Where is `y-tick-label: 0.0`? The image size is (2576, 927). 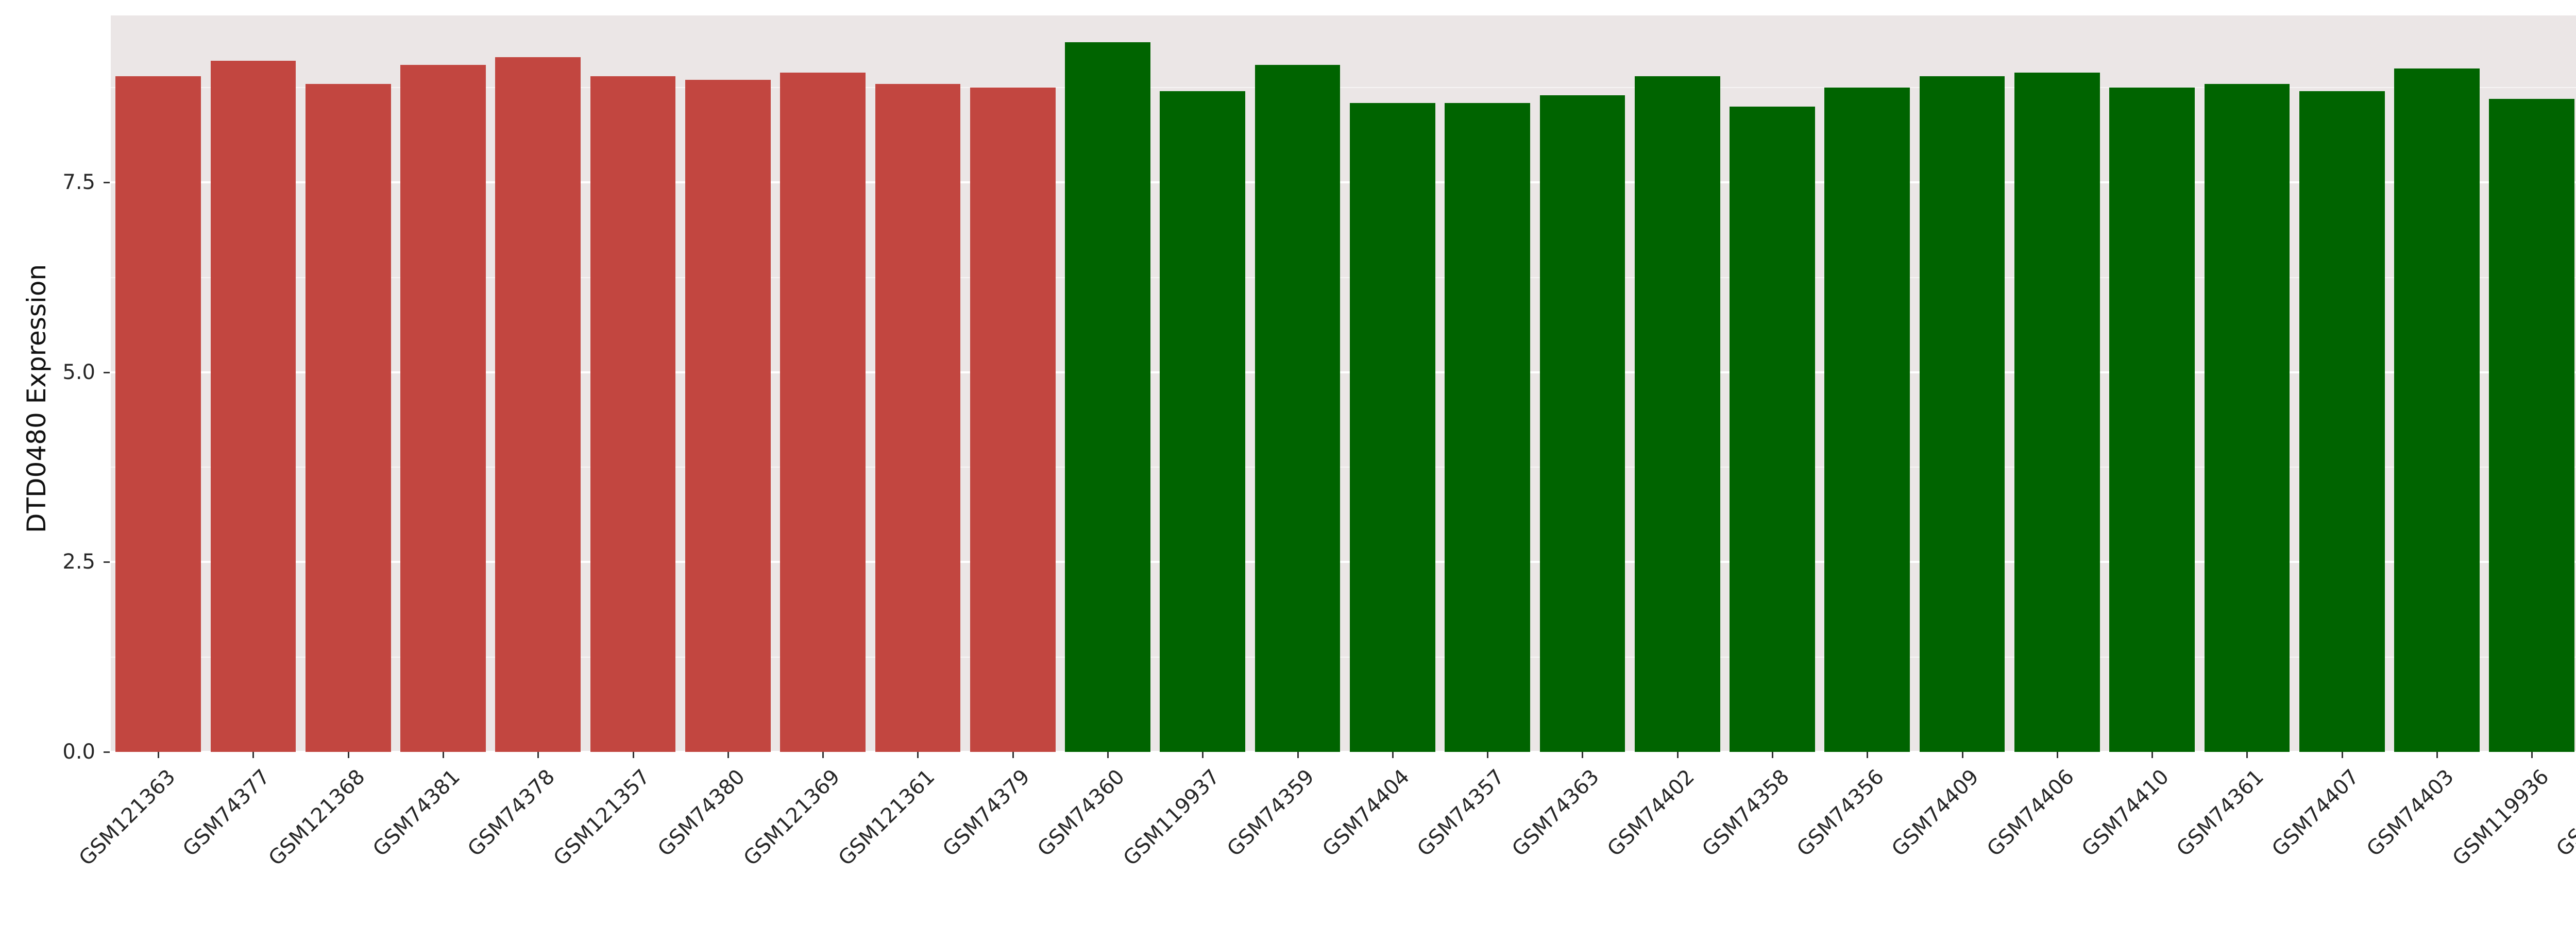
y-tick-label: 0.0 is located at coordinates (79, 752).